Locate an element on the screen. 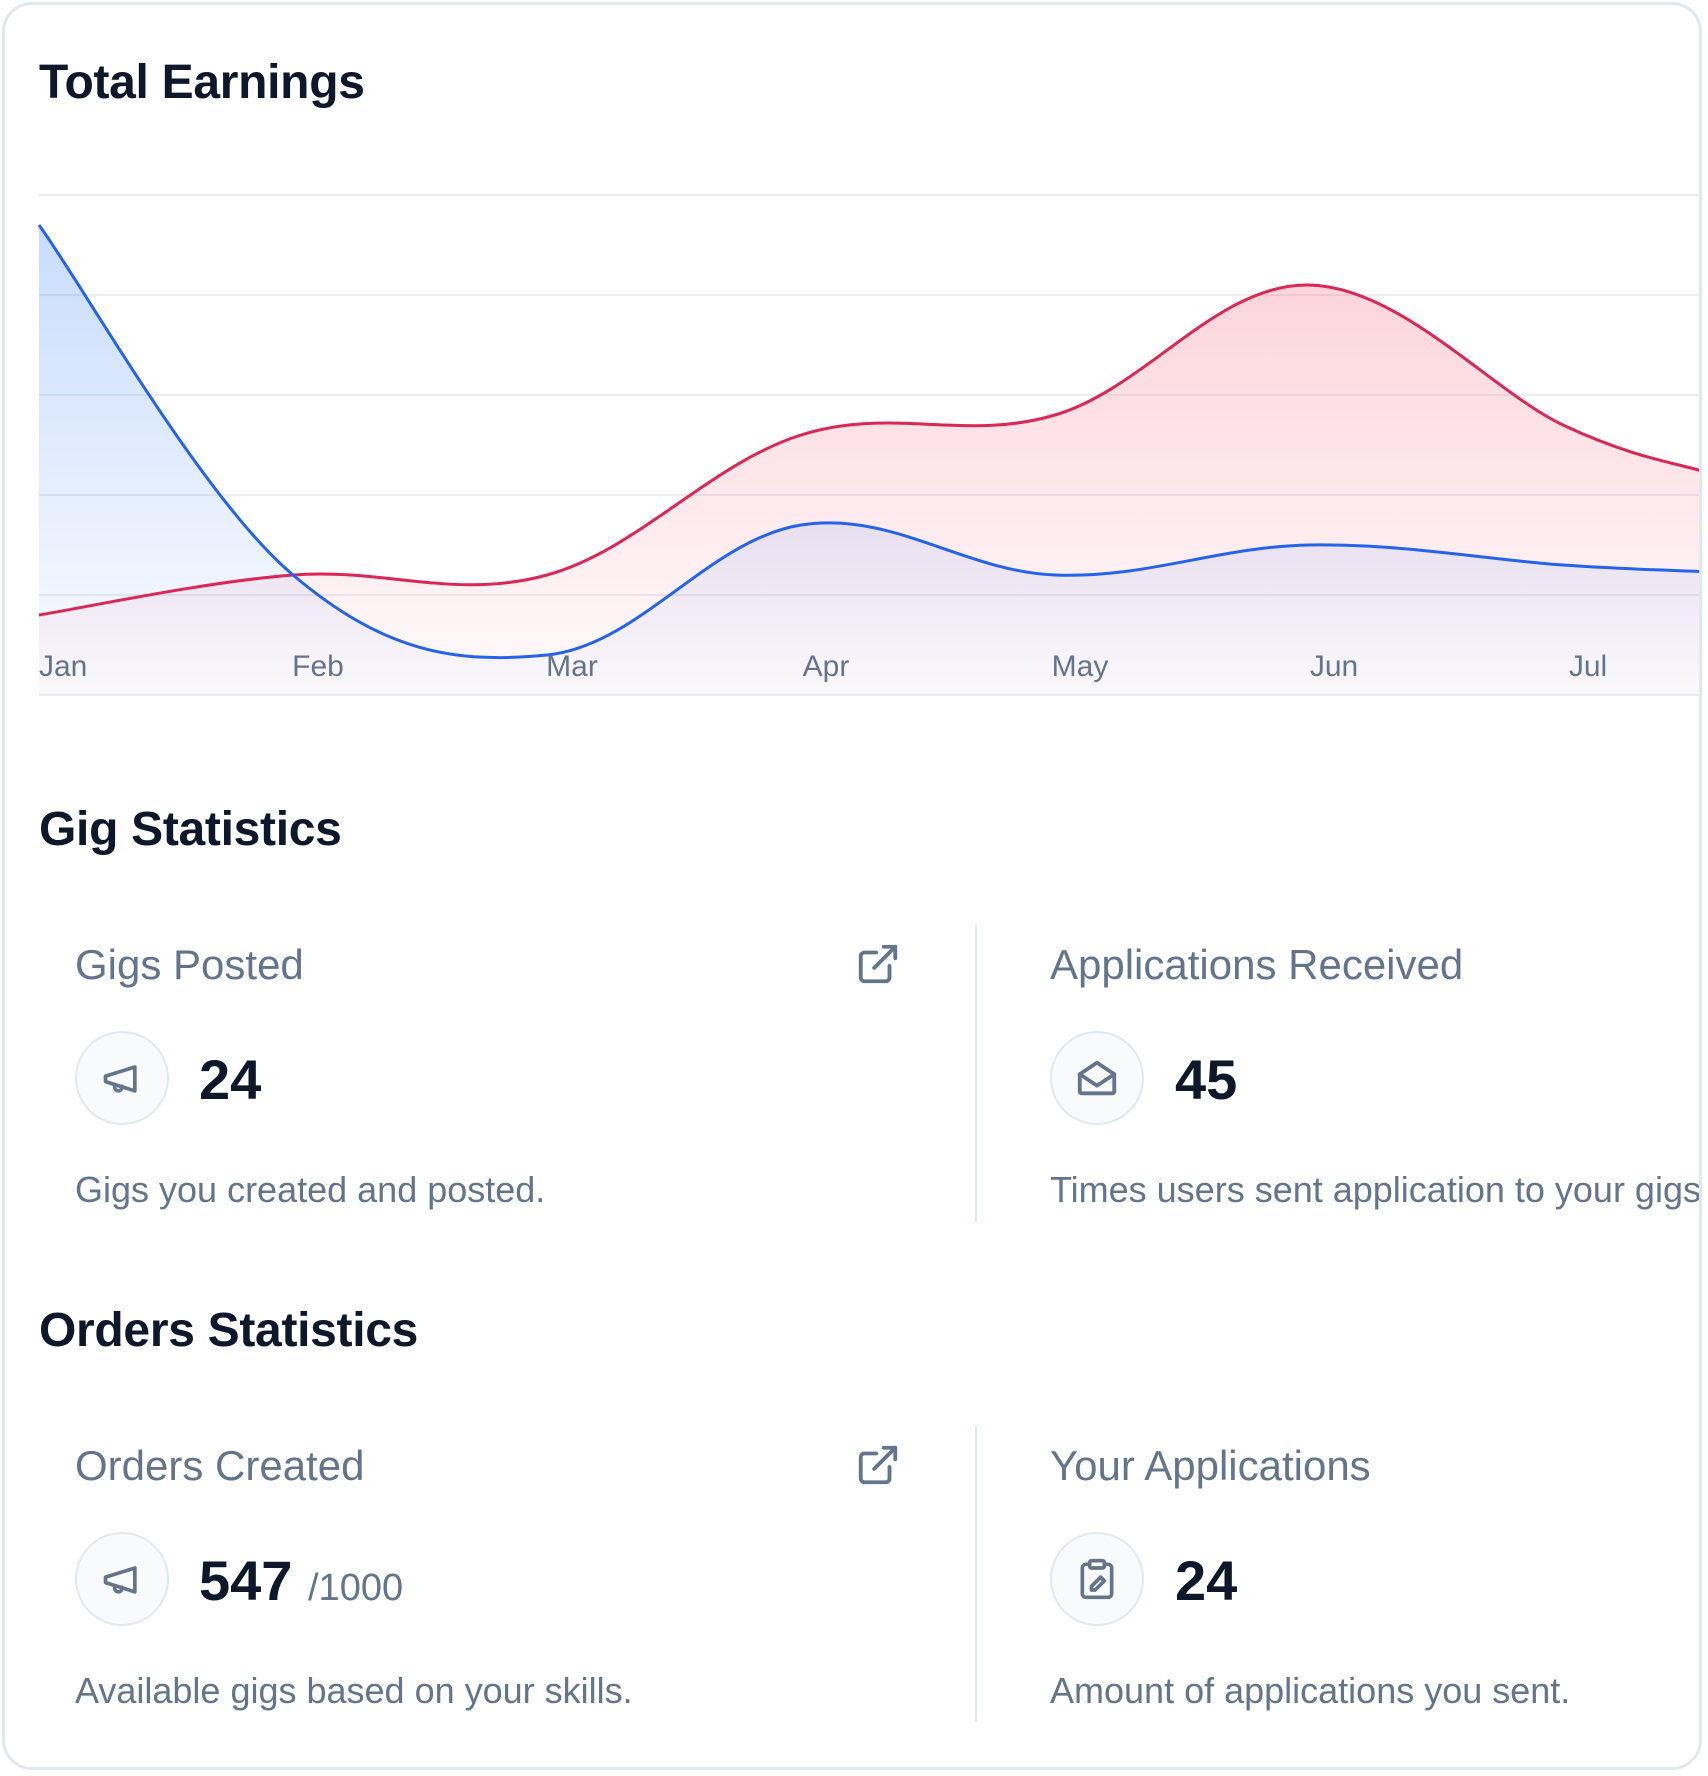 Image resolution: width=1708 pixels, height=1776 pixels. gigs-posted-value: 24 is located at coordinates (230, 1079).